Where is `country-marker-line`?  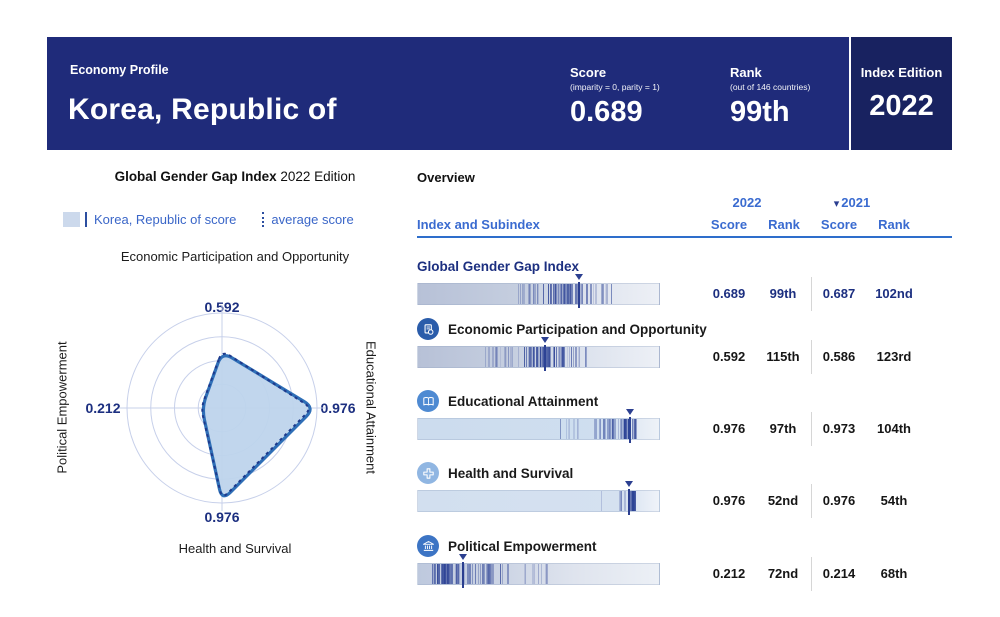 country-marker-line is located at coordinates (628, 502).